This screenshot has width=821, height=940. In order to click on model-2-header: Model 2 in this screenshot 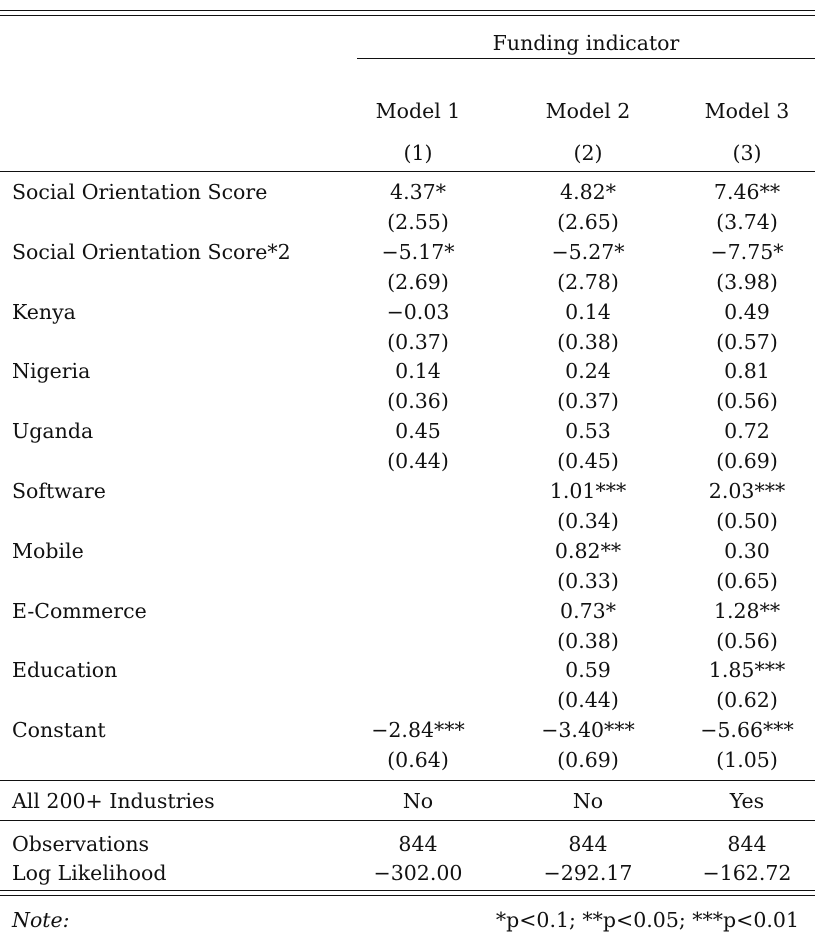, I will do `click(588, 111)`.